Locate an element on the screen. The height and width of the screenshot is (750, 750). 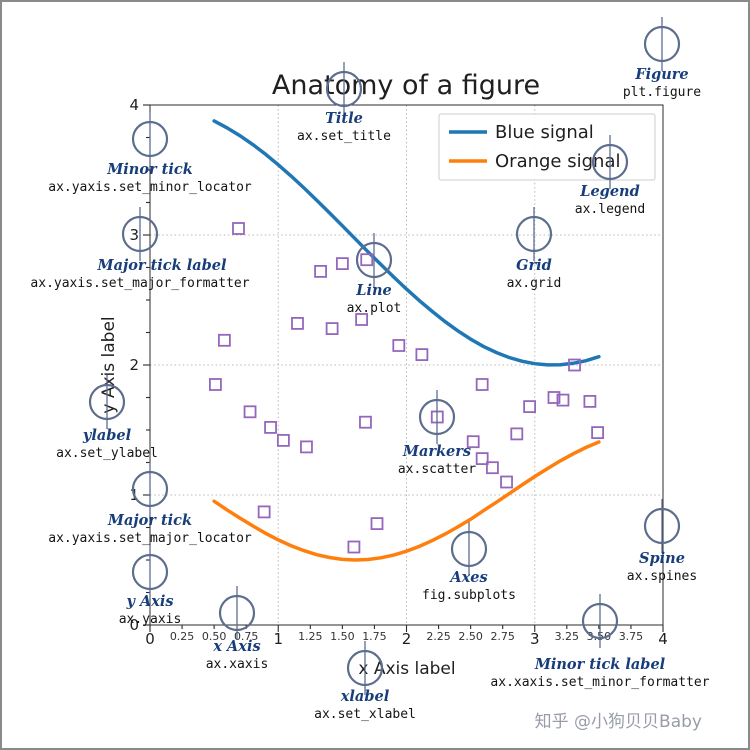
x-minor-tick-label: 2.25 is located at coordinates (438, 636).